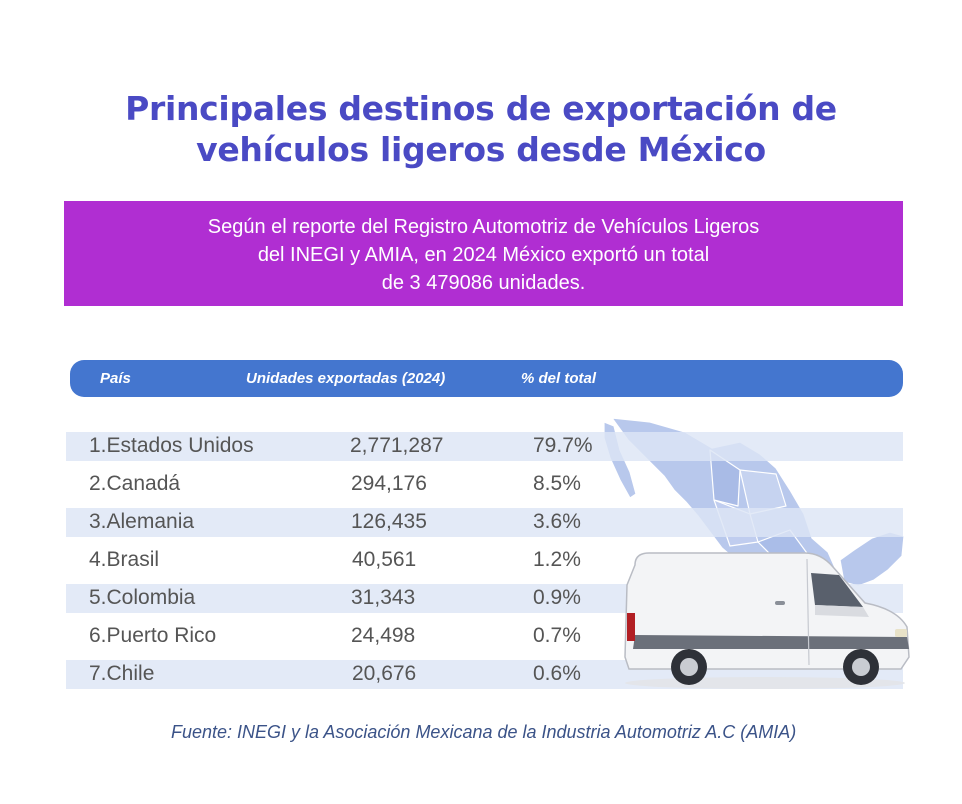  What do you see at coordinates (171, 445) in the screenshot?
I see `country-cell: 1.Estados Unidos` at bounding box center [171, 445].